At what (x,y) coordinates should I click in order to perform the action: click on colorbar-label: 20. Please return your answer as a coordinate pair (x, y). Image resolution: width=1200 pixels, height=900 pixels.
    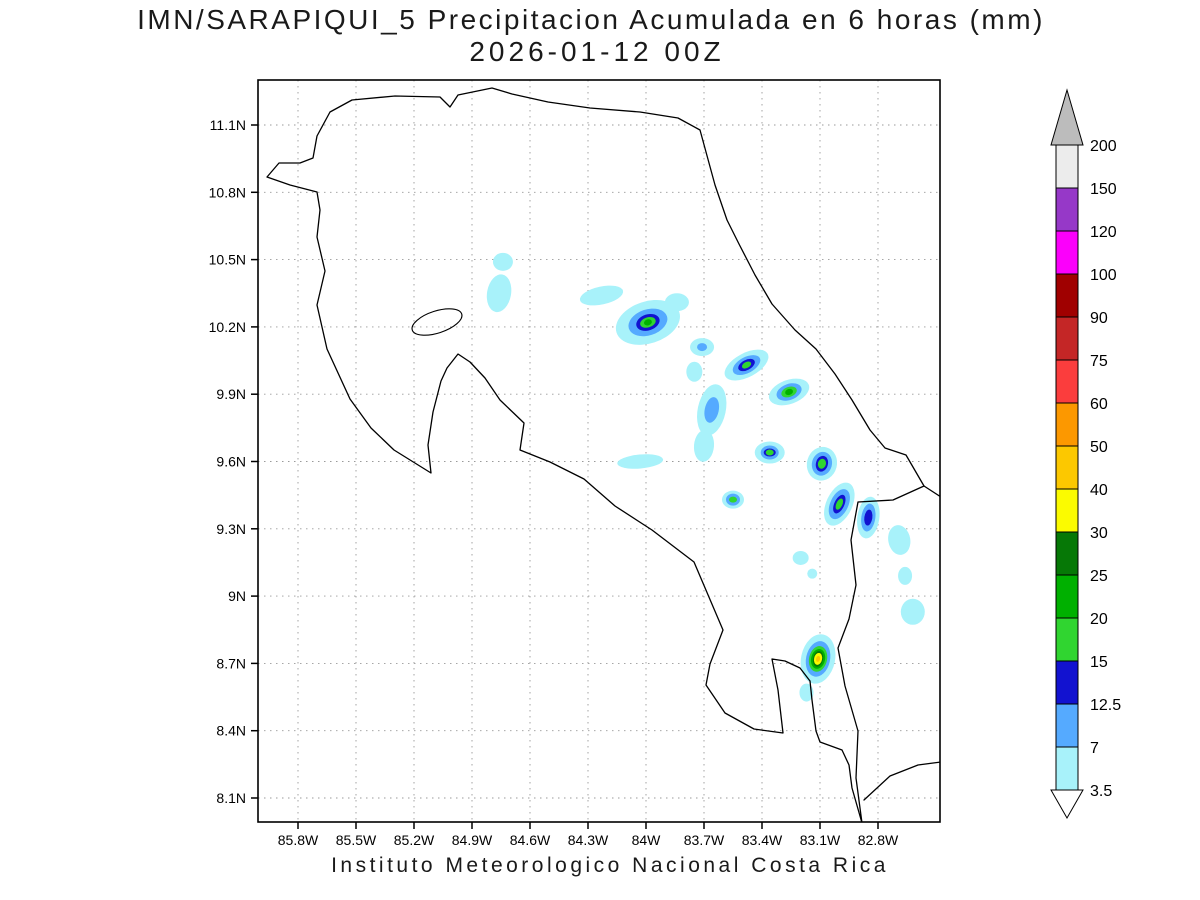
    Looking at the image, I should click on (1099, 619).